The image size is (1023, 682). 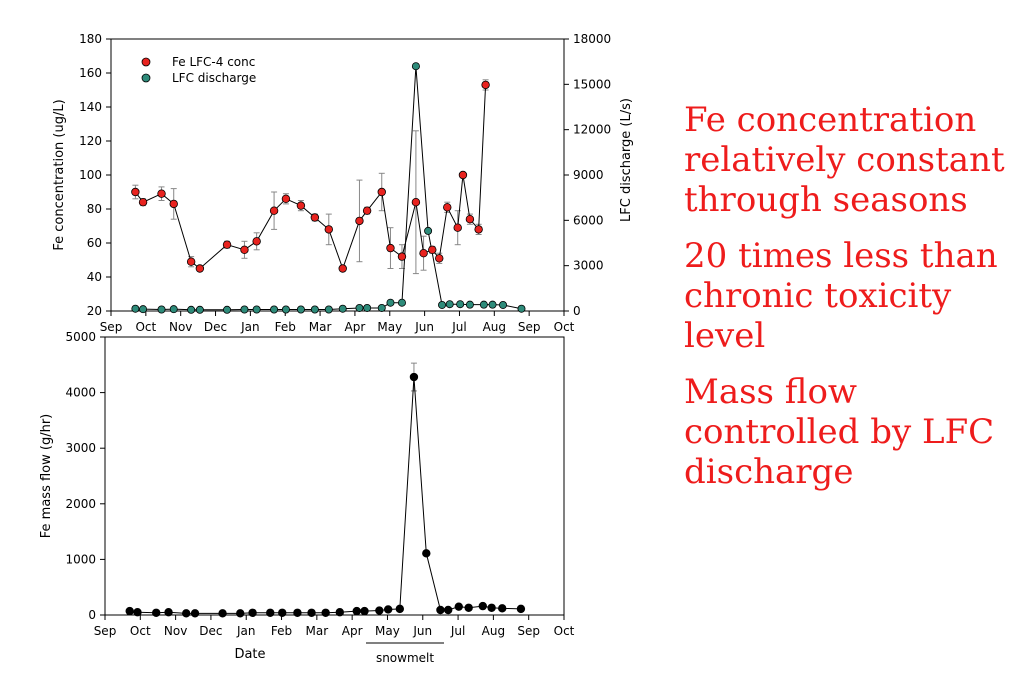 What do you see at coordinates (588, 220) in the screenshot?
I see `y2-tick-label: 6000` at bounding box center [588, 220].